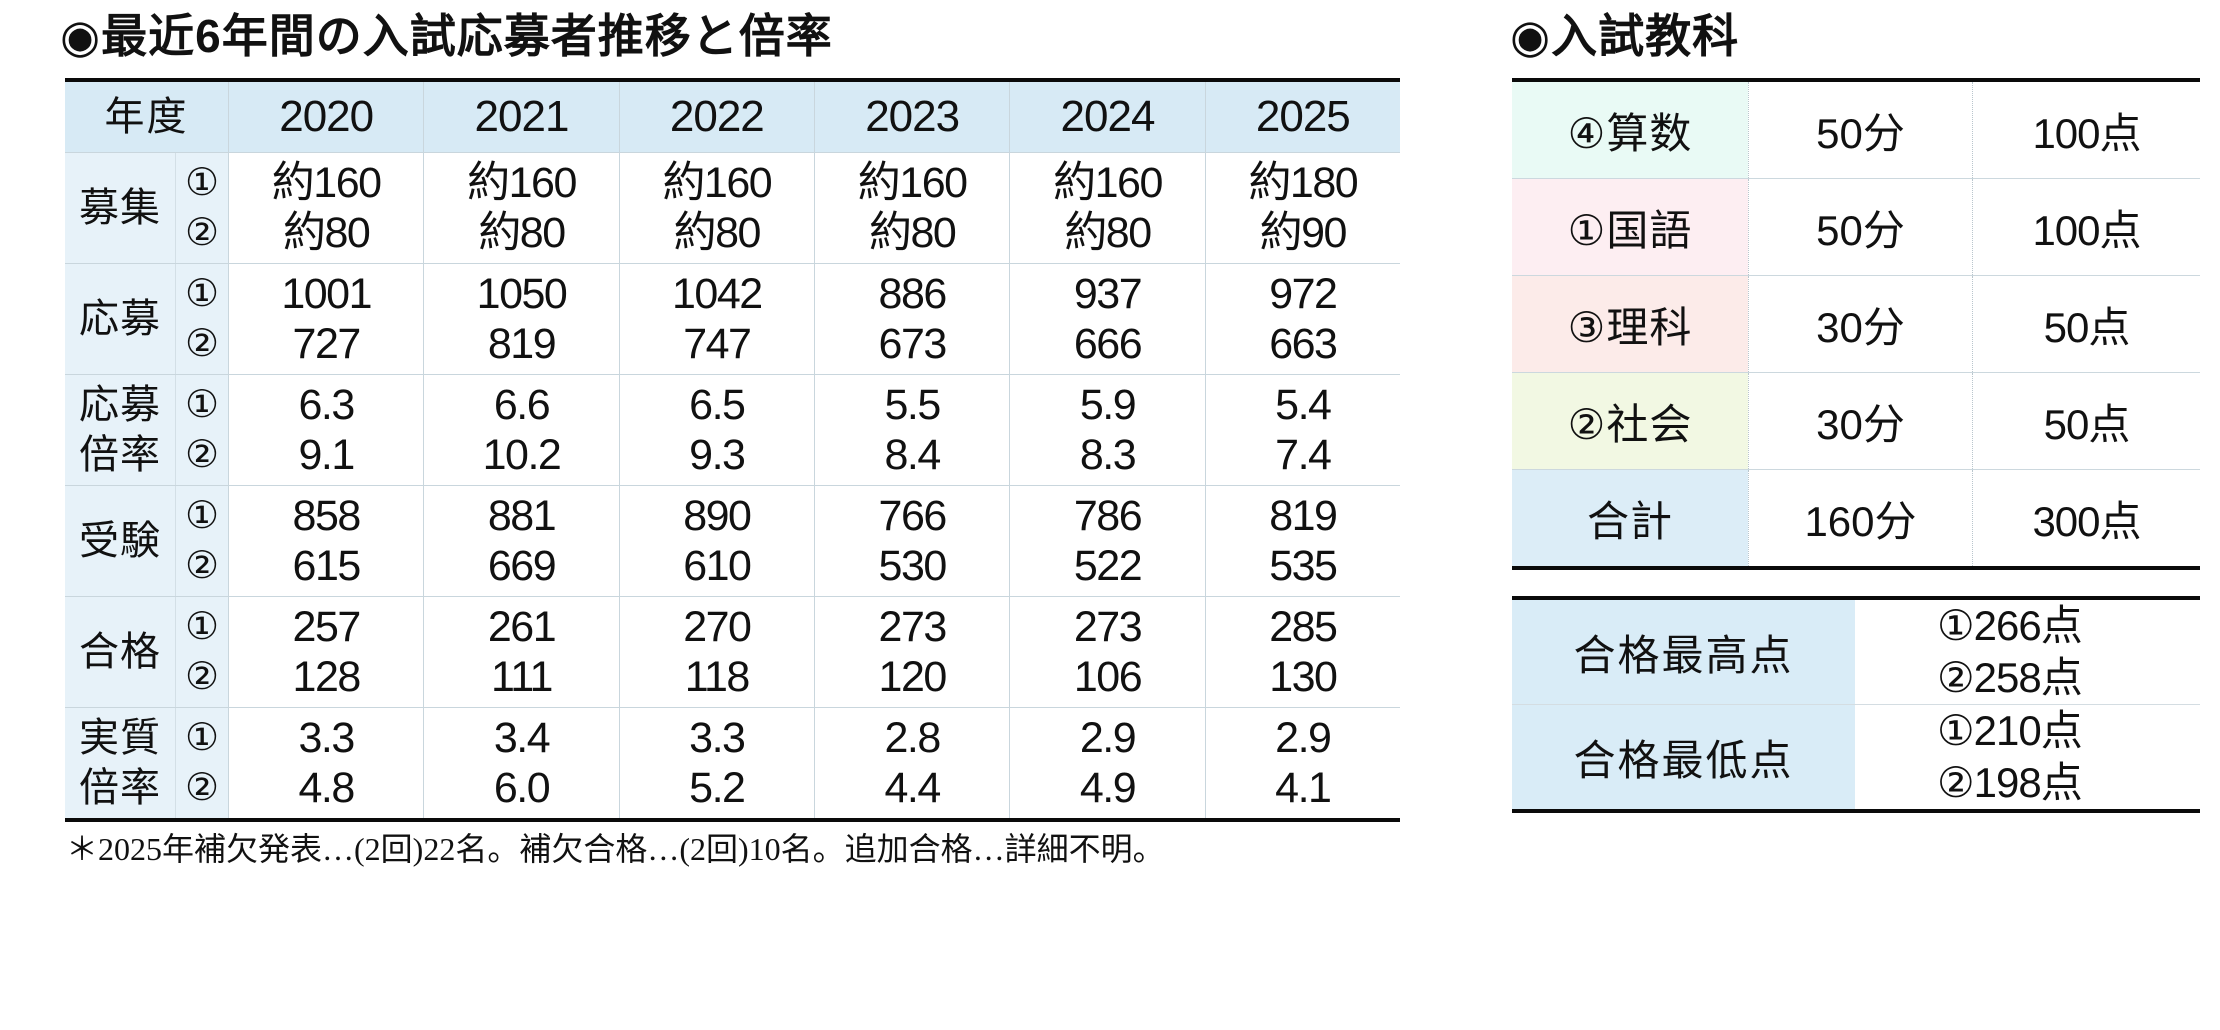 Image resolution: width=2220 pixels, height=1030 pixels. Describe the element at coordinates (522, 788) in the screenshot. I see `value-round2: 6.0` at that location.